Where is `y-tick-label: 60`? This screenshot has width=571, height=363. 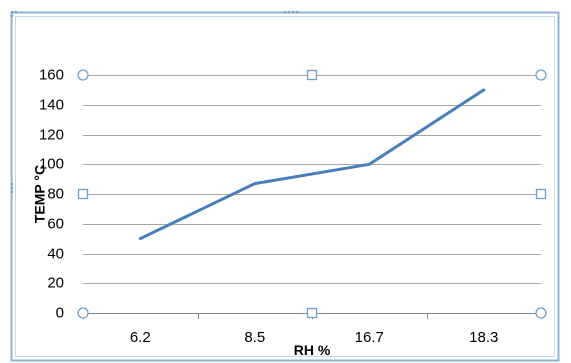 y-tick-label: 60 is located at coordinates (55, 223).